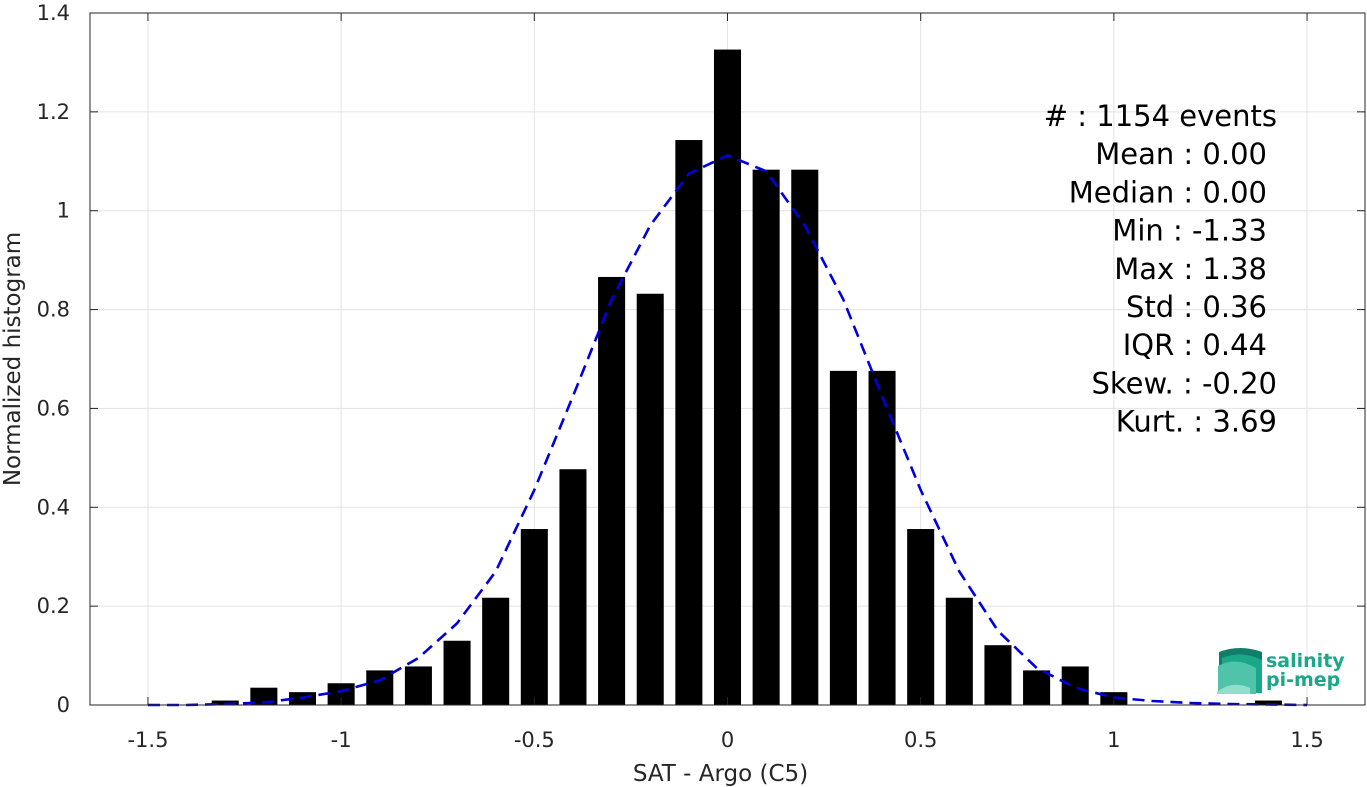 This screenshot has width=1367, height=787. I want to click on y-tick-label: 0, so click(63, 705).